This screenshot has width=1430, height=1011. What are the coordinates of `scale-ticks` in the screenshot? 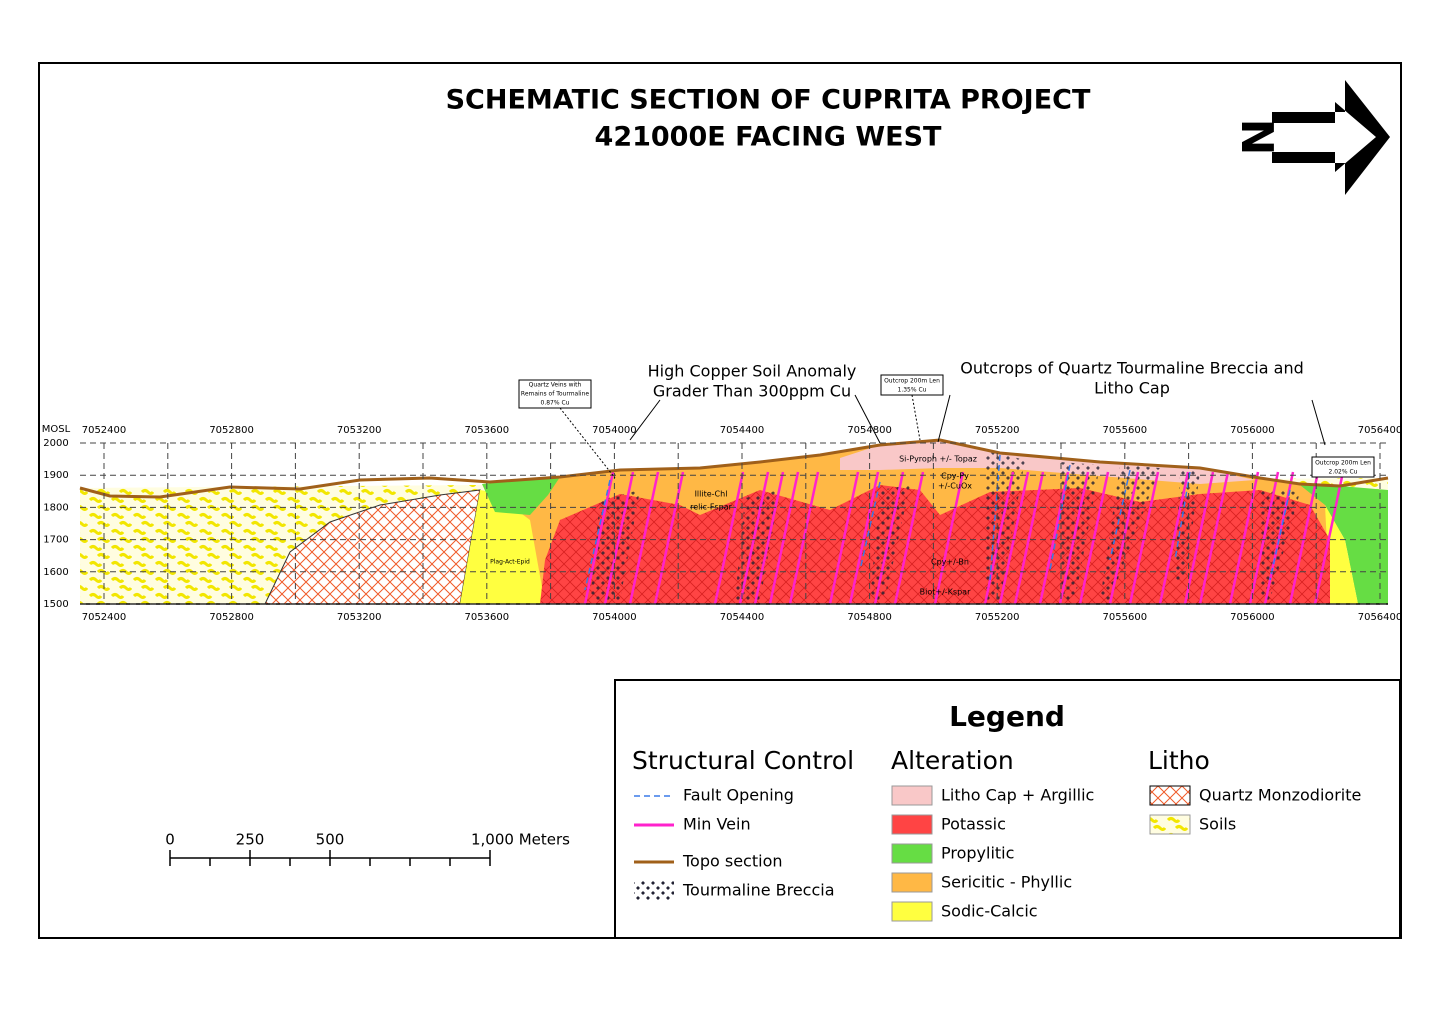 It's located at (330, 858).